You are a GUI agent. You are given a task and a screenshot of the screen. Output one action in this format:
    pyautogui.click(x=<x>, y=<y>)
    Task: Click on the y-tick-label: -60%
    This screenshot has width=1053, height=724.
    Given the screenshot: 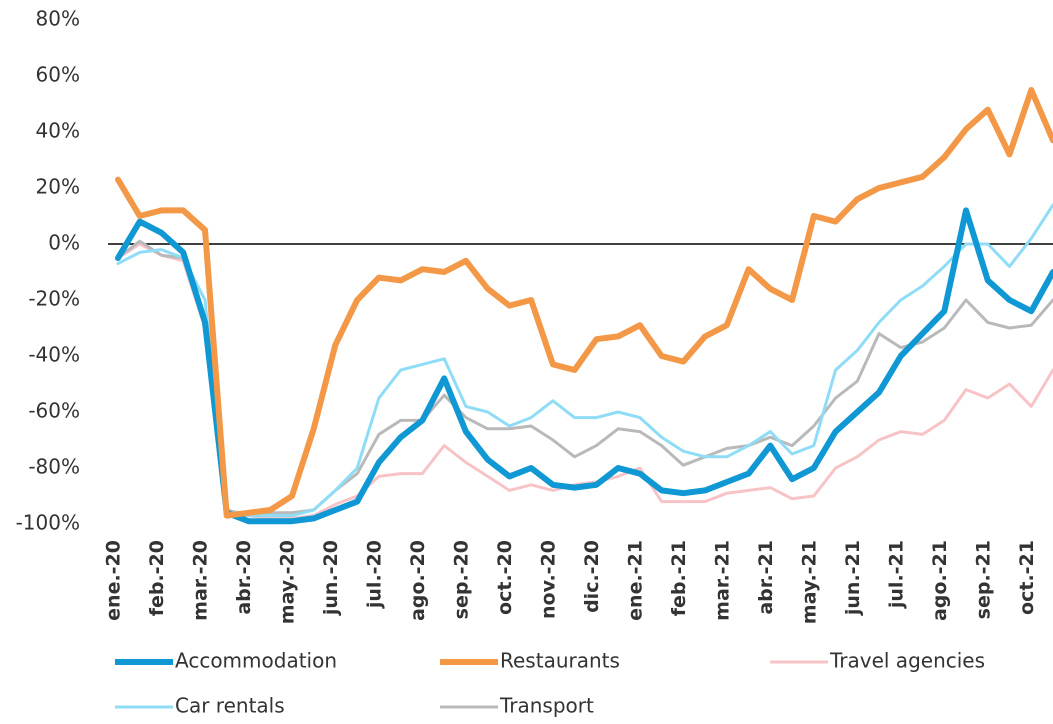 What is the action you would take?
    pyautogui.click(x=54, y=411)
    